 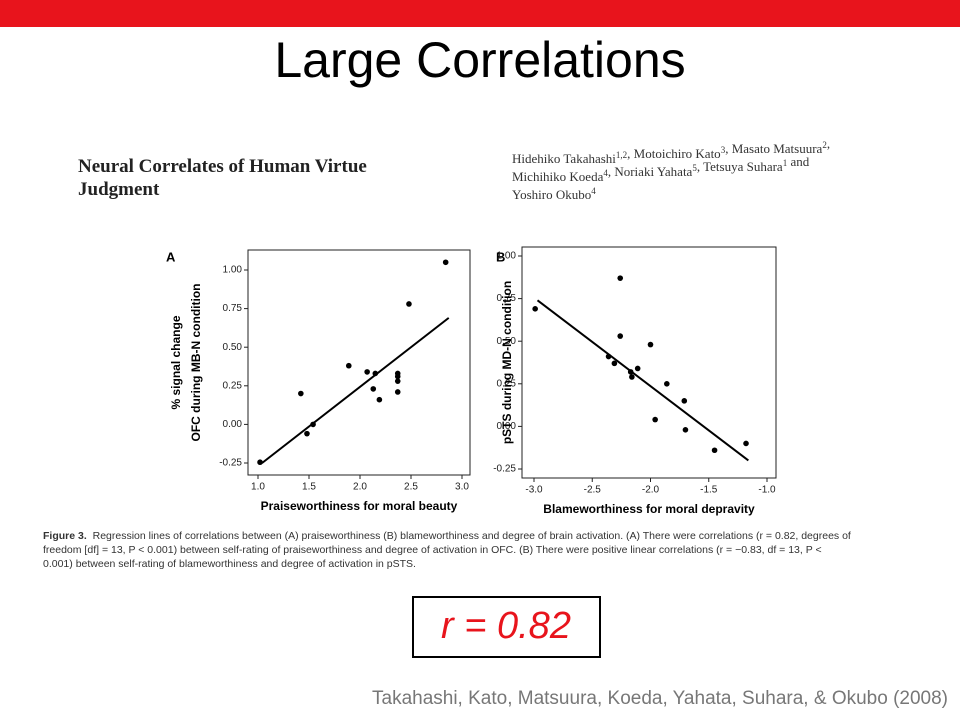 What do you see at coordinates (709, 490) in the screenshot?
I see `x-tick-label: -1.5` at bounding box center [709, 490].